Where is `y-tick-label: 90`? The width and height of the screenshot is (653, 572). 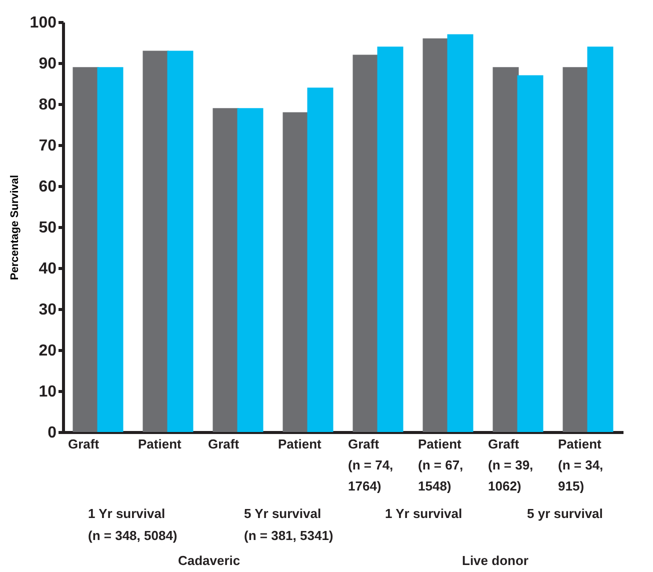 y-tick-label: 90 is located at coordinates (47, 64).